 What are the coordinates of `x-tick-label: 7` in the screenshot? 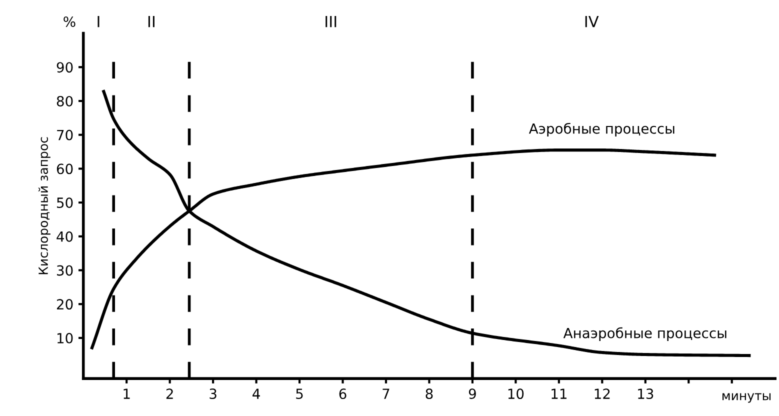 It's located at (386, 393).